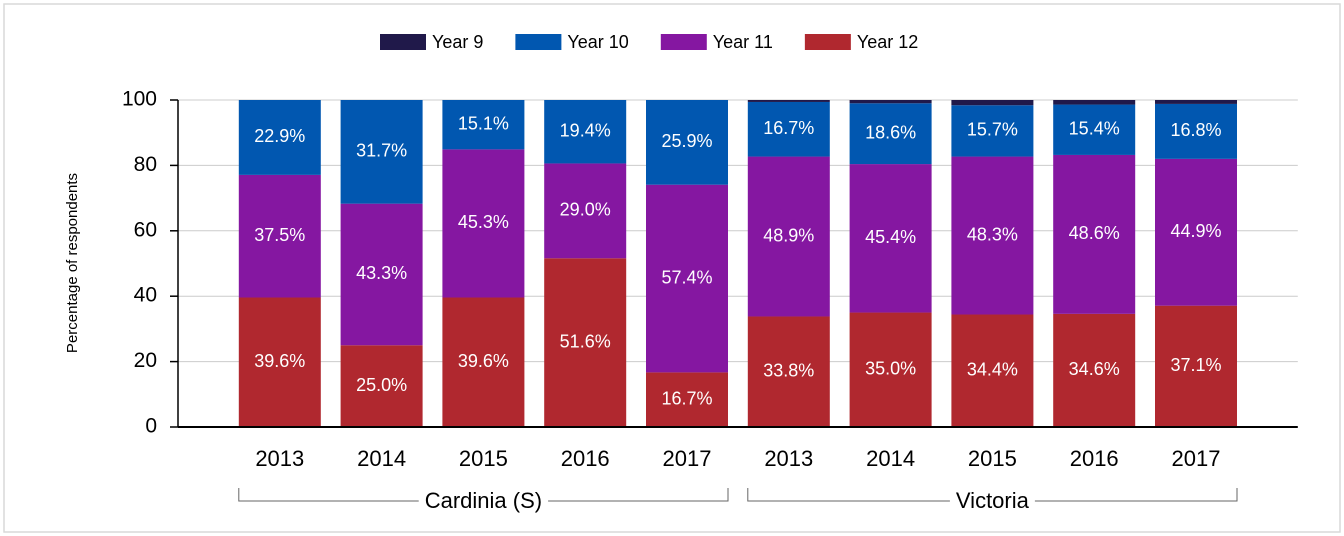 The image size is (1344, 536). What do you see at coordinates (72, 263) in the screenshot?
I see `y-axis-title: Percentage of respondents` at bounding box center [72, 263].